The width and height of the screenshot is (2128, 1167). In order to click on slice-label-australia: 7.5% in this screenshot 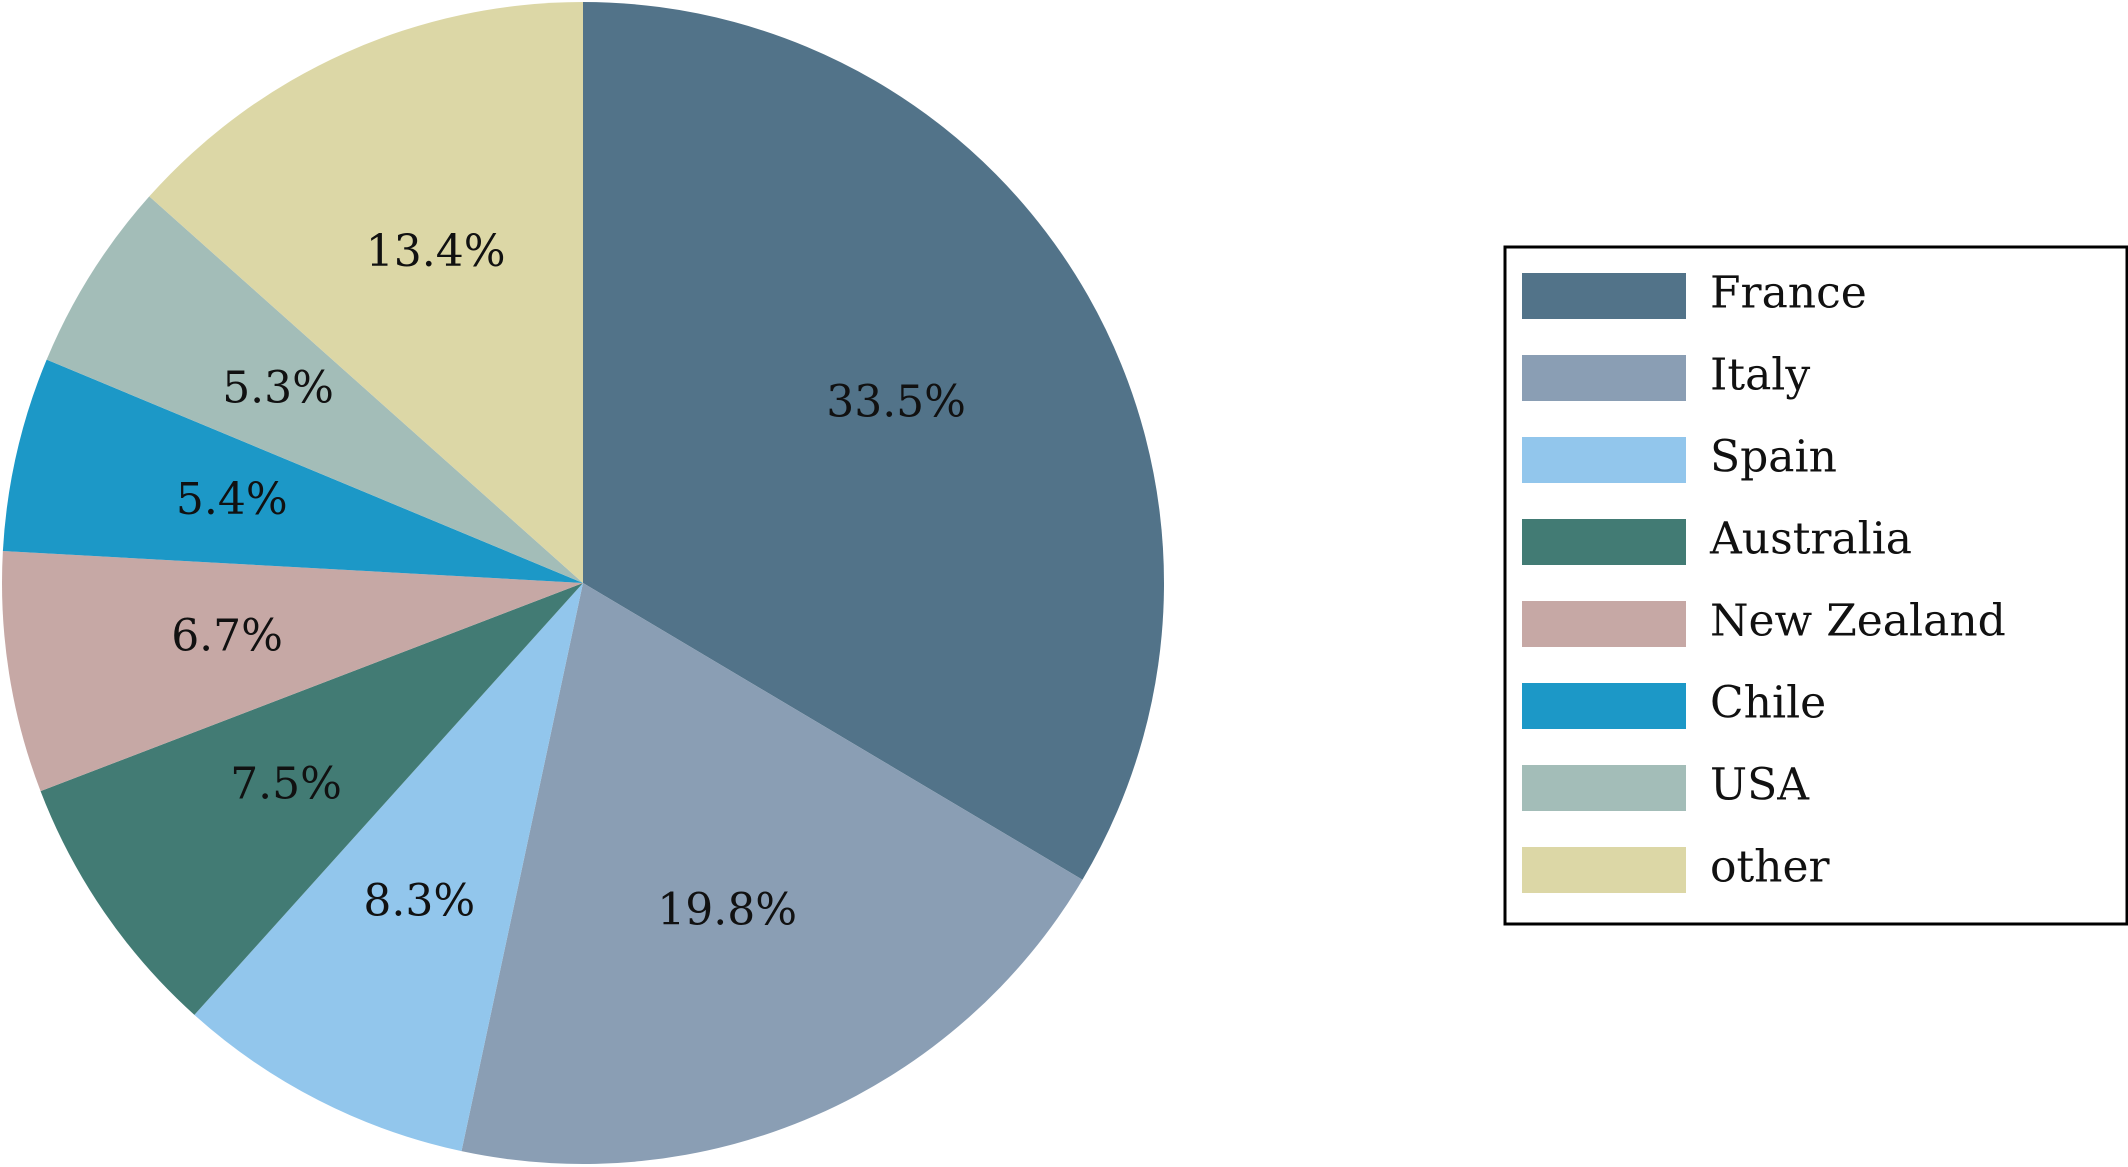, I will do `click(286, 784)`.